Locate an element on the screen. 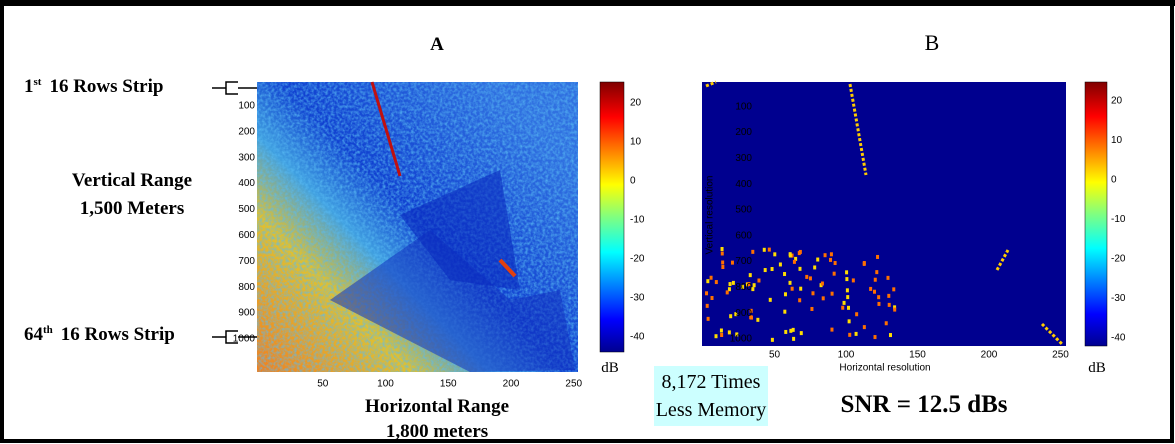 The image size is (1175, 444). y-axis-label: Vertical resolution is located at coordinates (710, 215).